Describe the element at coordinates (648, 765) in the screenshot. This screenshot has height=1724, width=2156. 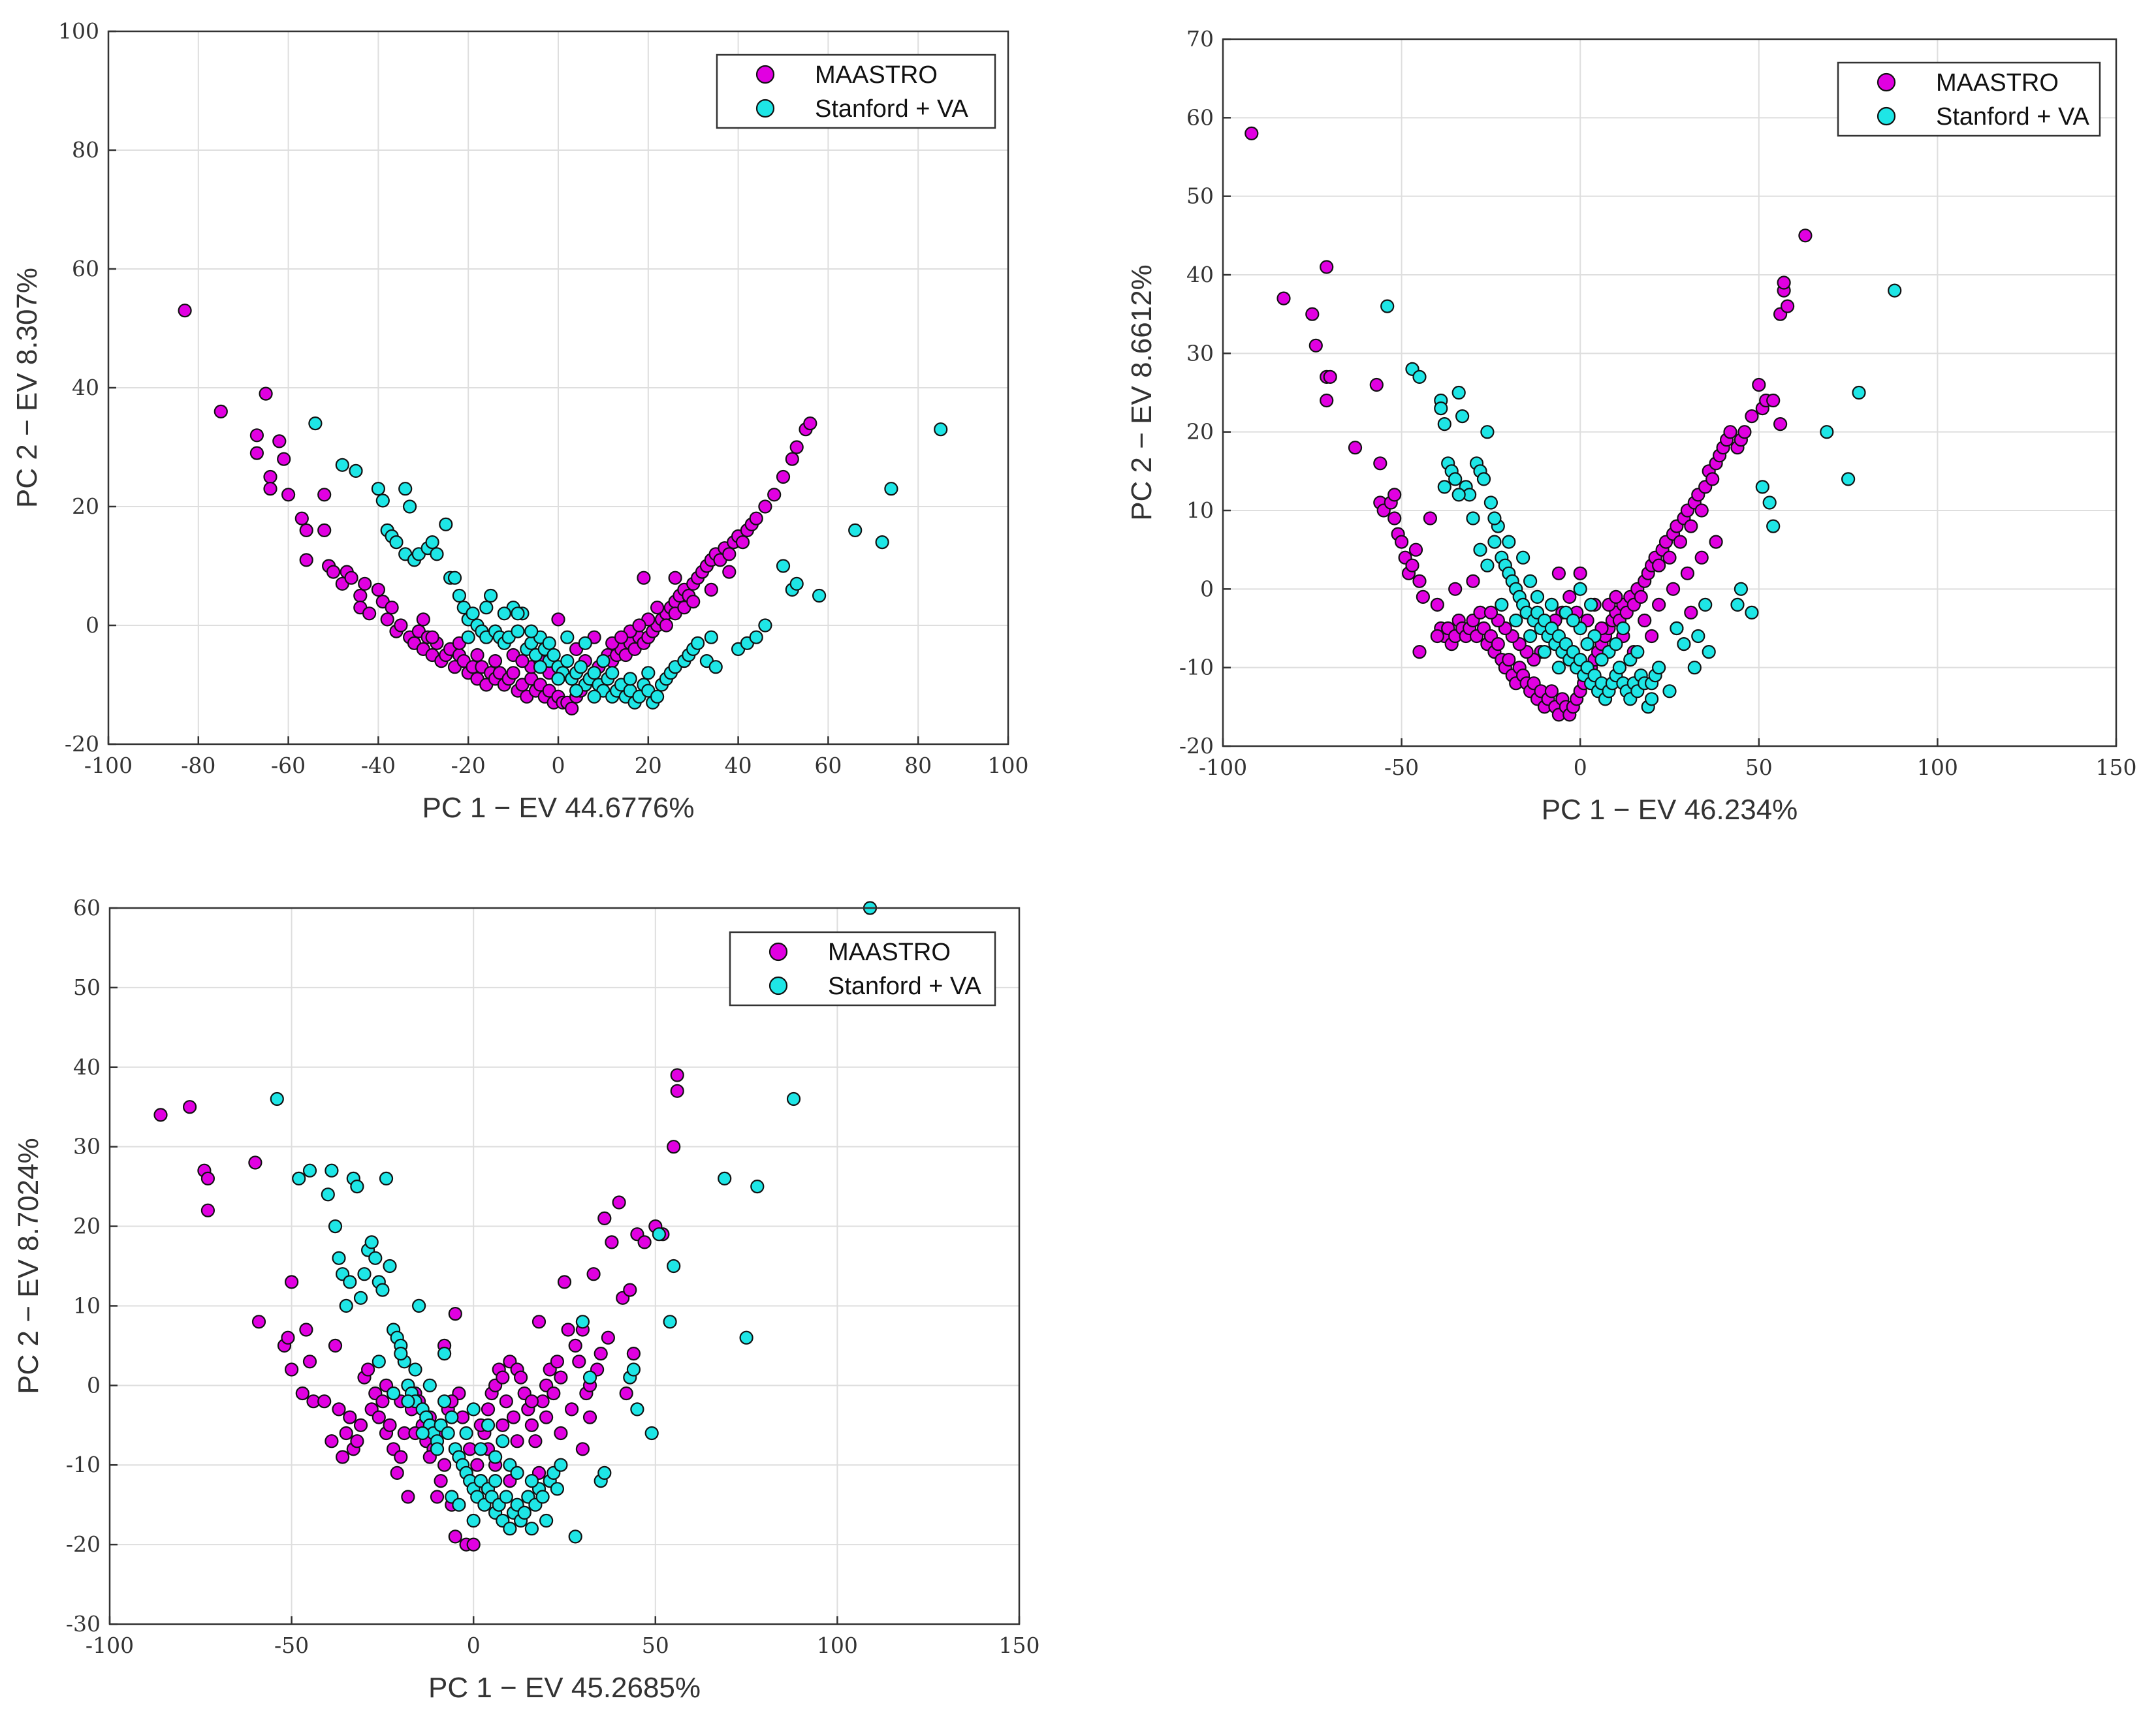
I see `x-tick-label: 20` at that location.